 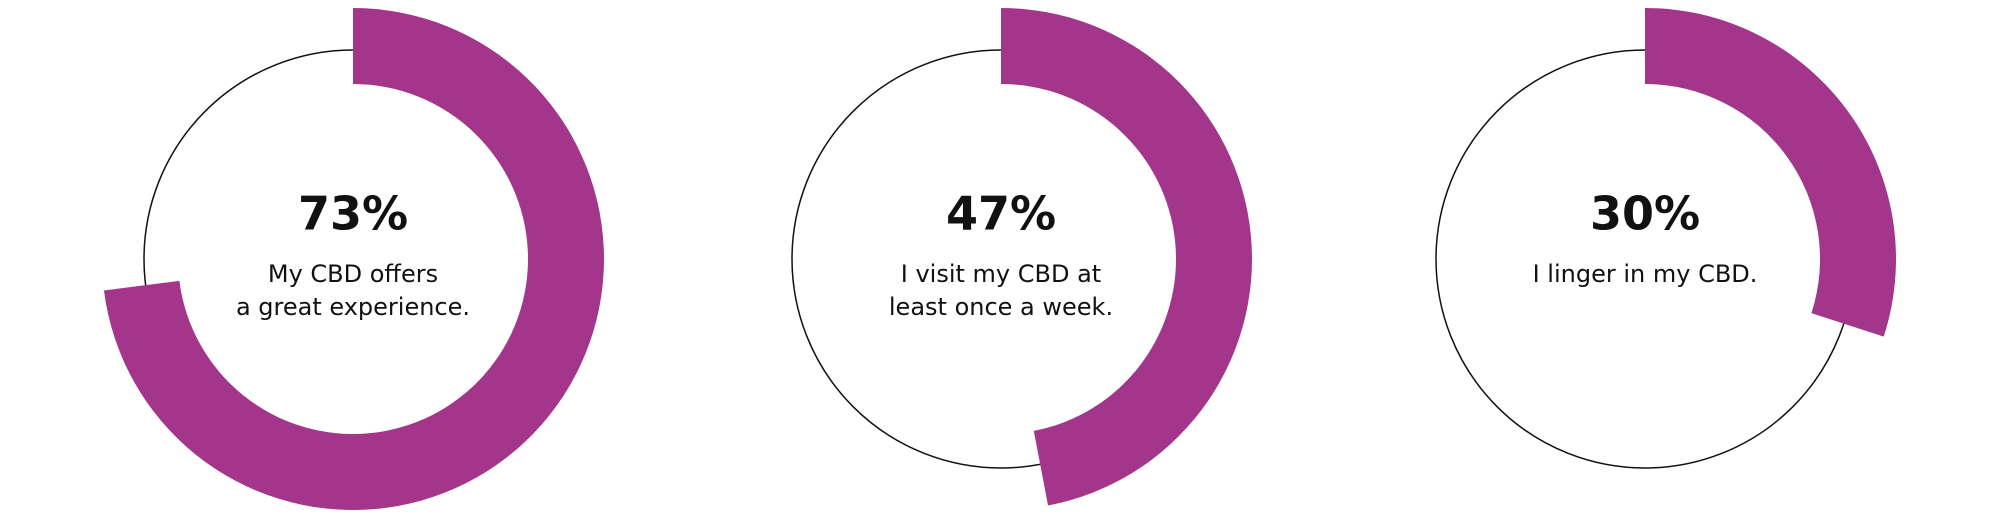 I want to click on caption: a great experience., so click(x=353, y=307).